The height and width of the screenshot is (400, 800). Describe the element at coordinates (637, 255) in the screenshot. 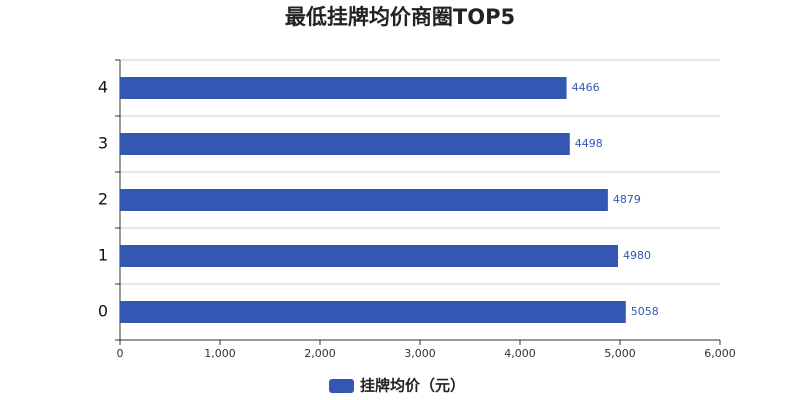

I see `value-label: 4980` at that location.